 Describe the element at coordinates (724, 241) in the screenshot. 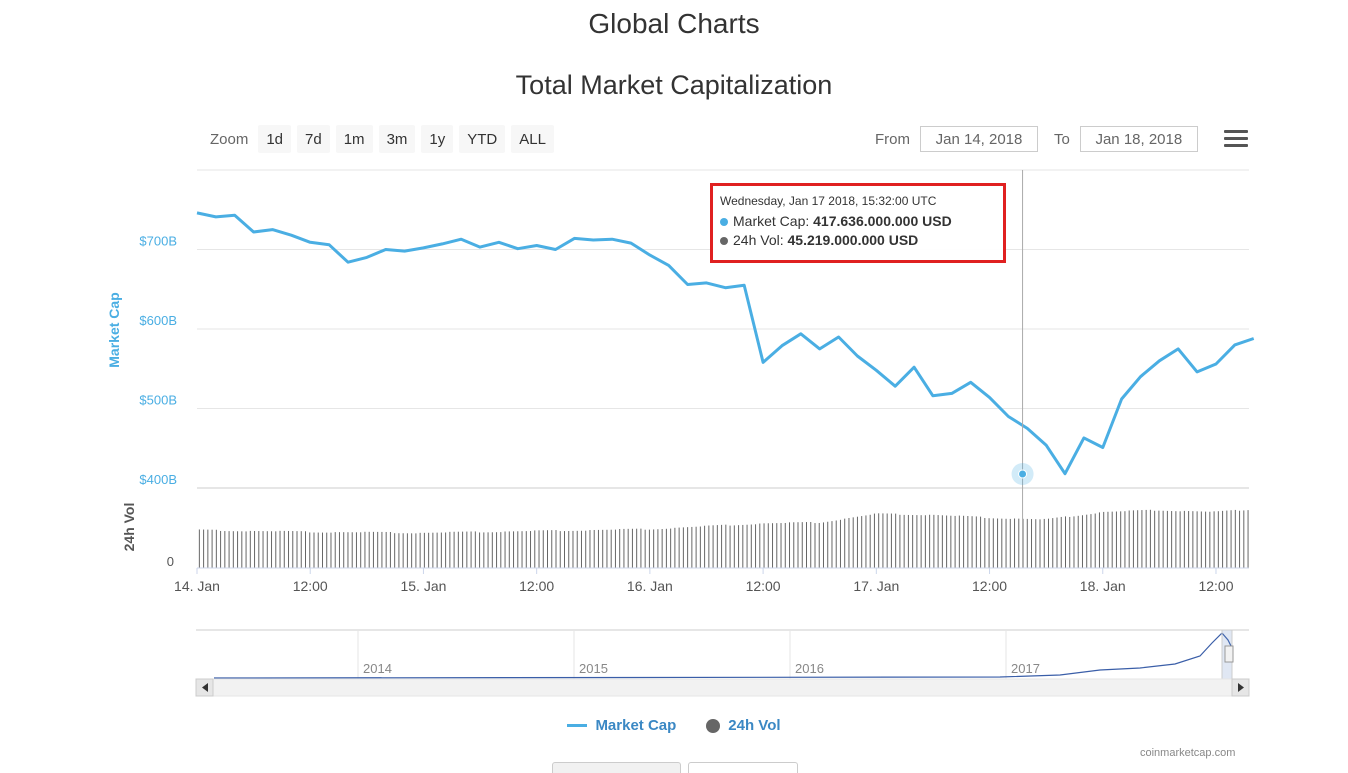

I see `volume-dot-icon` at that location.